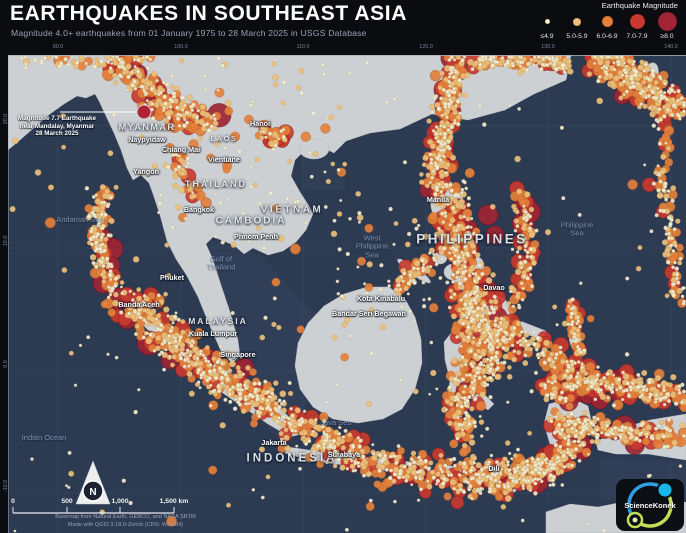 The height and width of the screenshot is (533, 686). Describe the element at coordinates (181, 47) in the screenshot. I see `longitude-tick-label: 100.0` at that location.